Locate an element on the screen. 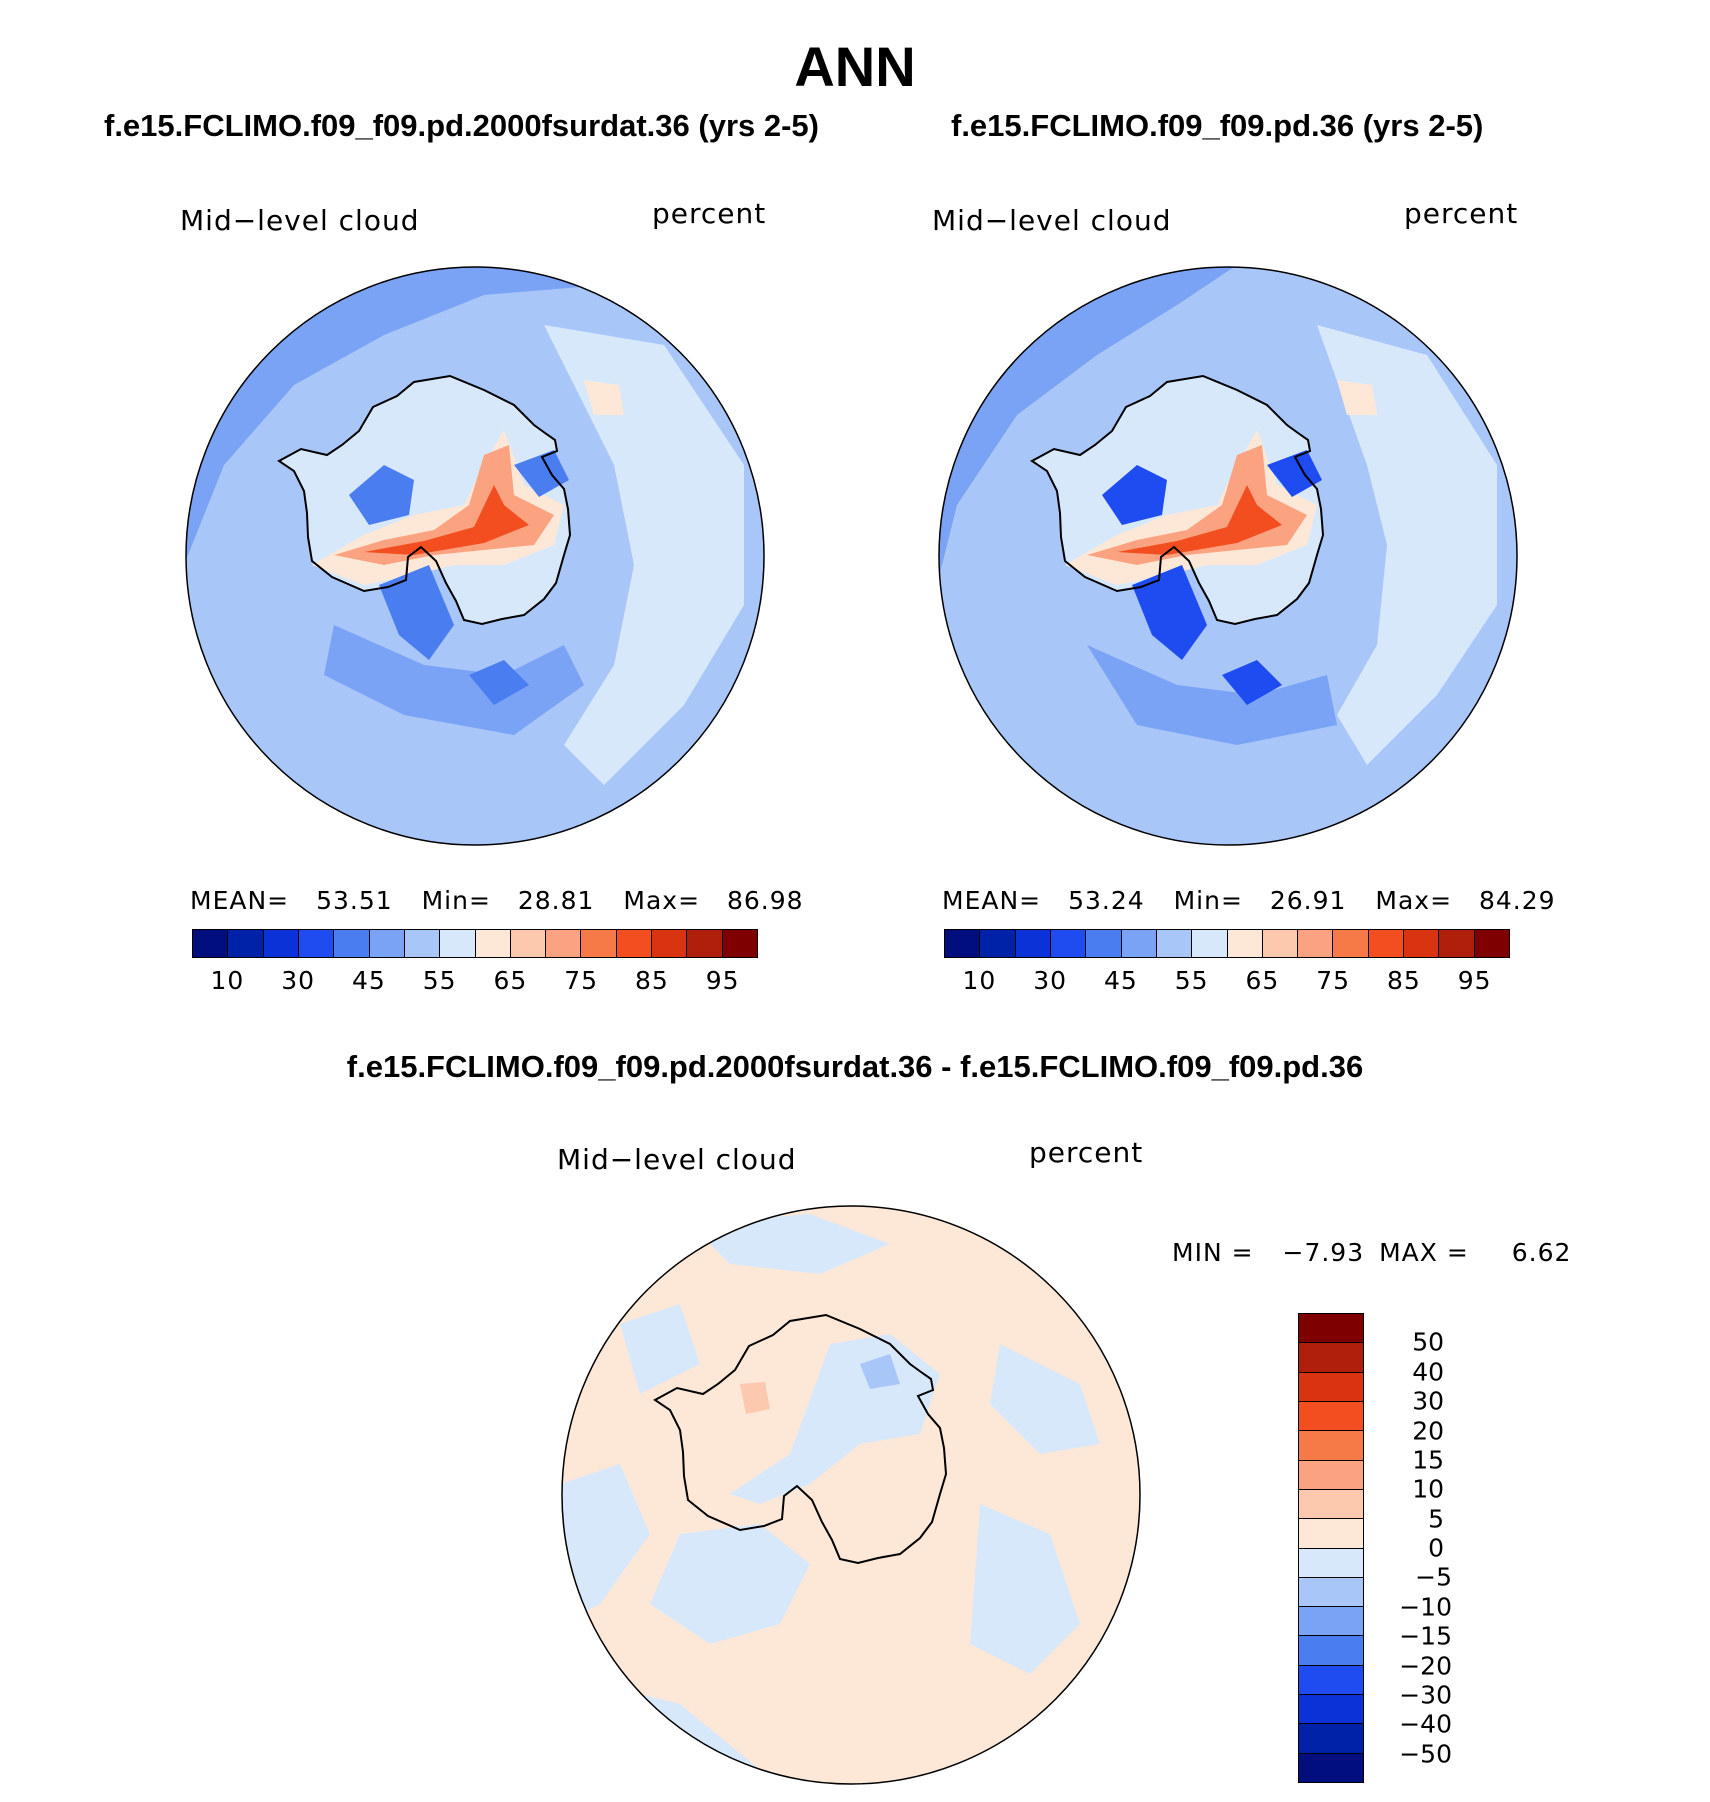 The height and width of the screenshot is (1802, 1710). diff-min-label: MIN = is located at coordinates (1213, 1252).